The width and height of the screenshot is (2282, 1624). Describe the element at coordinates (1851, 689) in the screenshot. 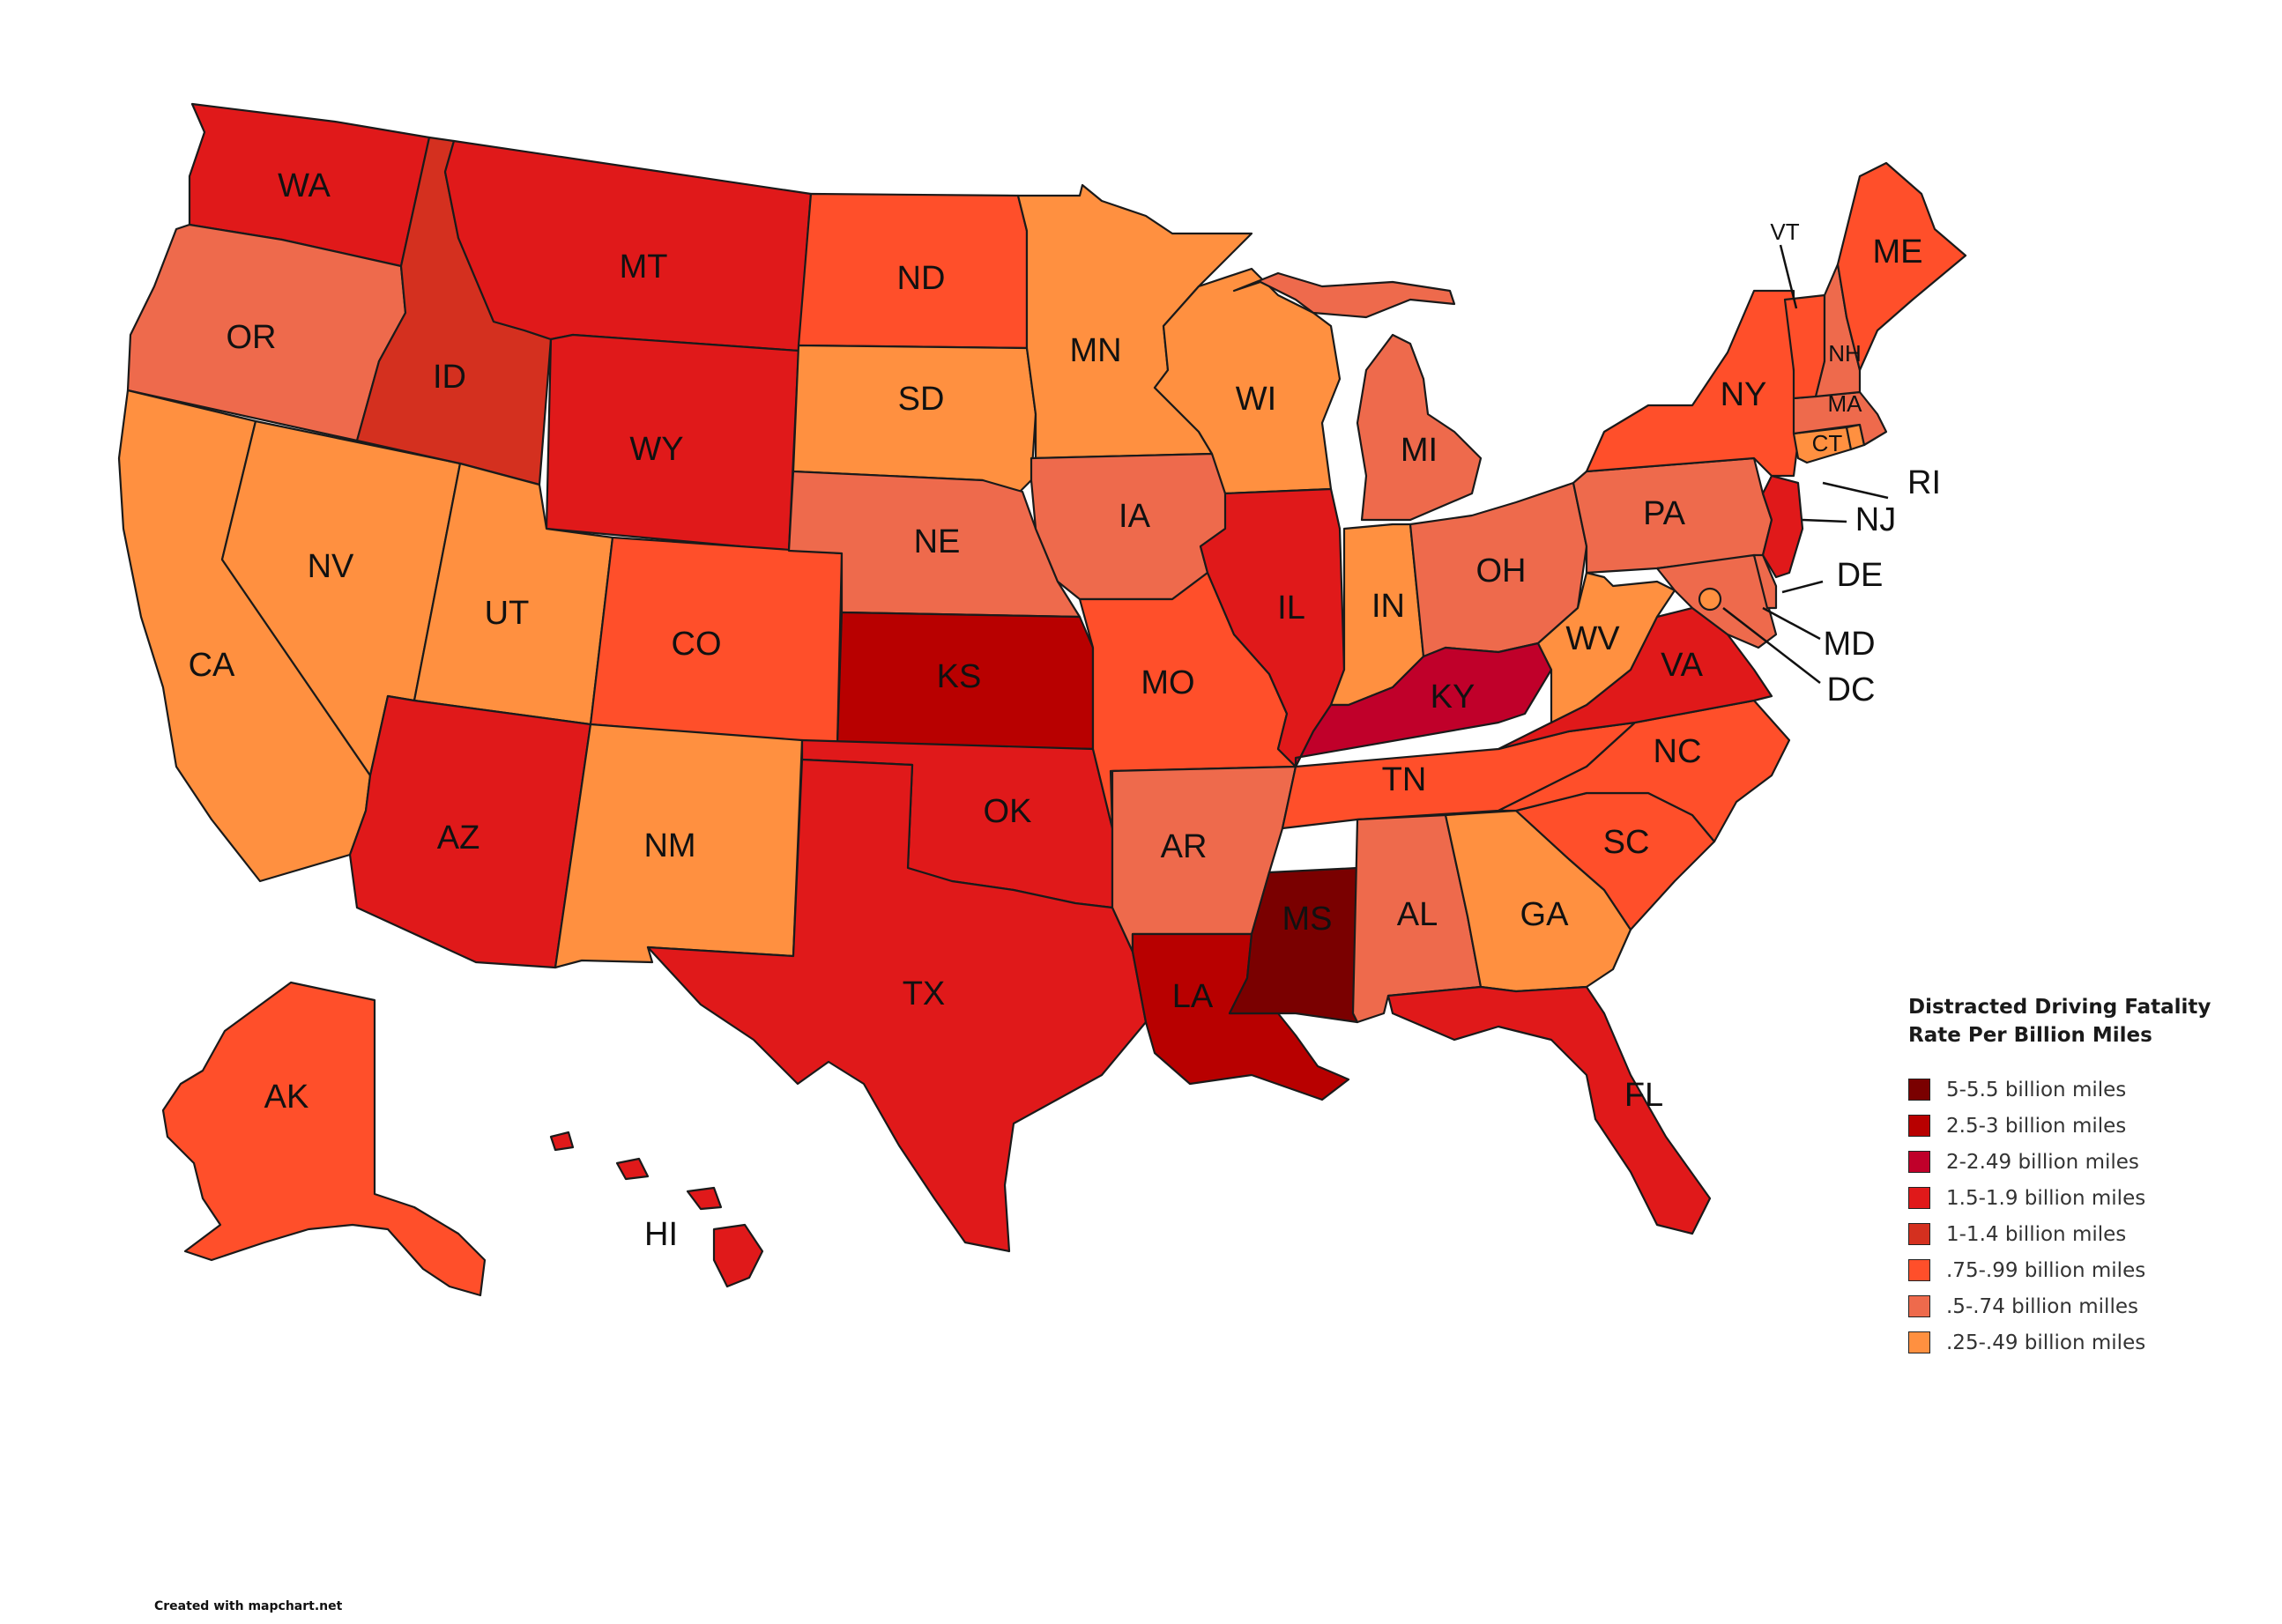

I see `label-dc: DC` at that location.